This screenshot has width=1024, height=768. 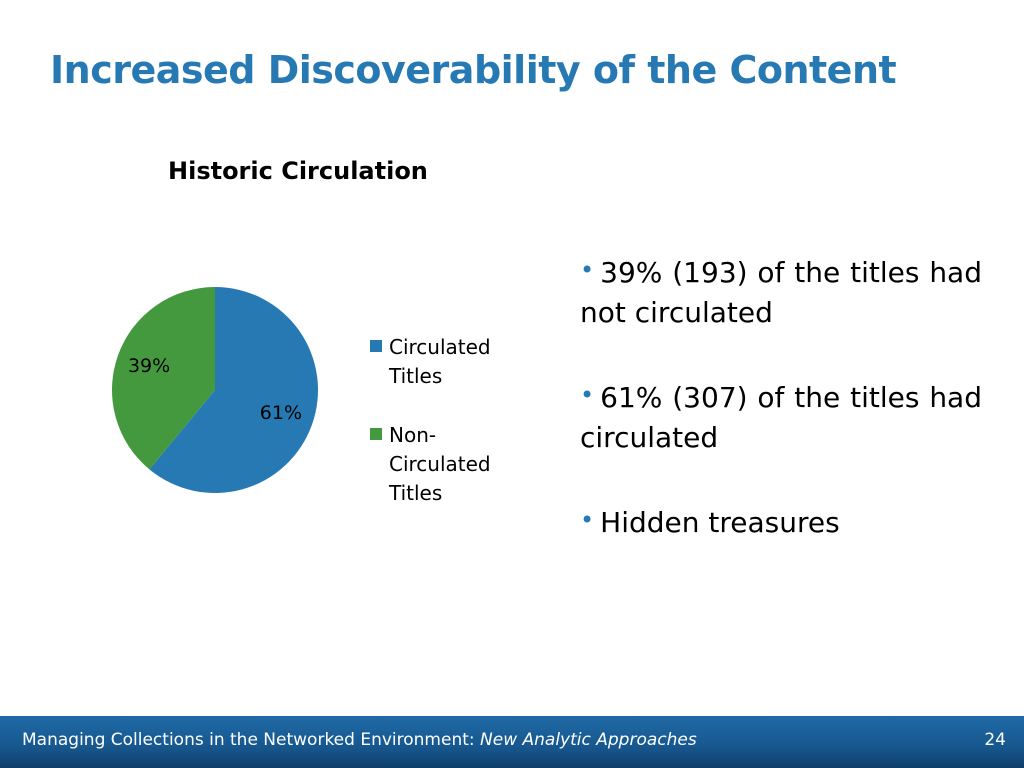 I want to click on pie-slice-non-circulated-titles, so click(x=163, y=378).